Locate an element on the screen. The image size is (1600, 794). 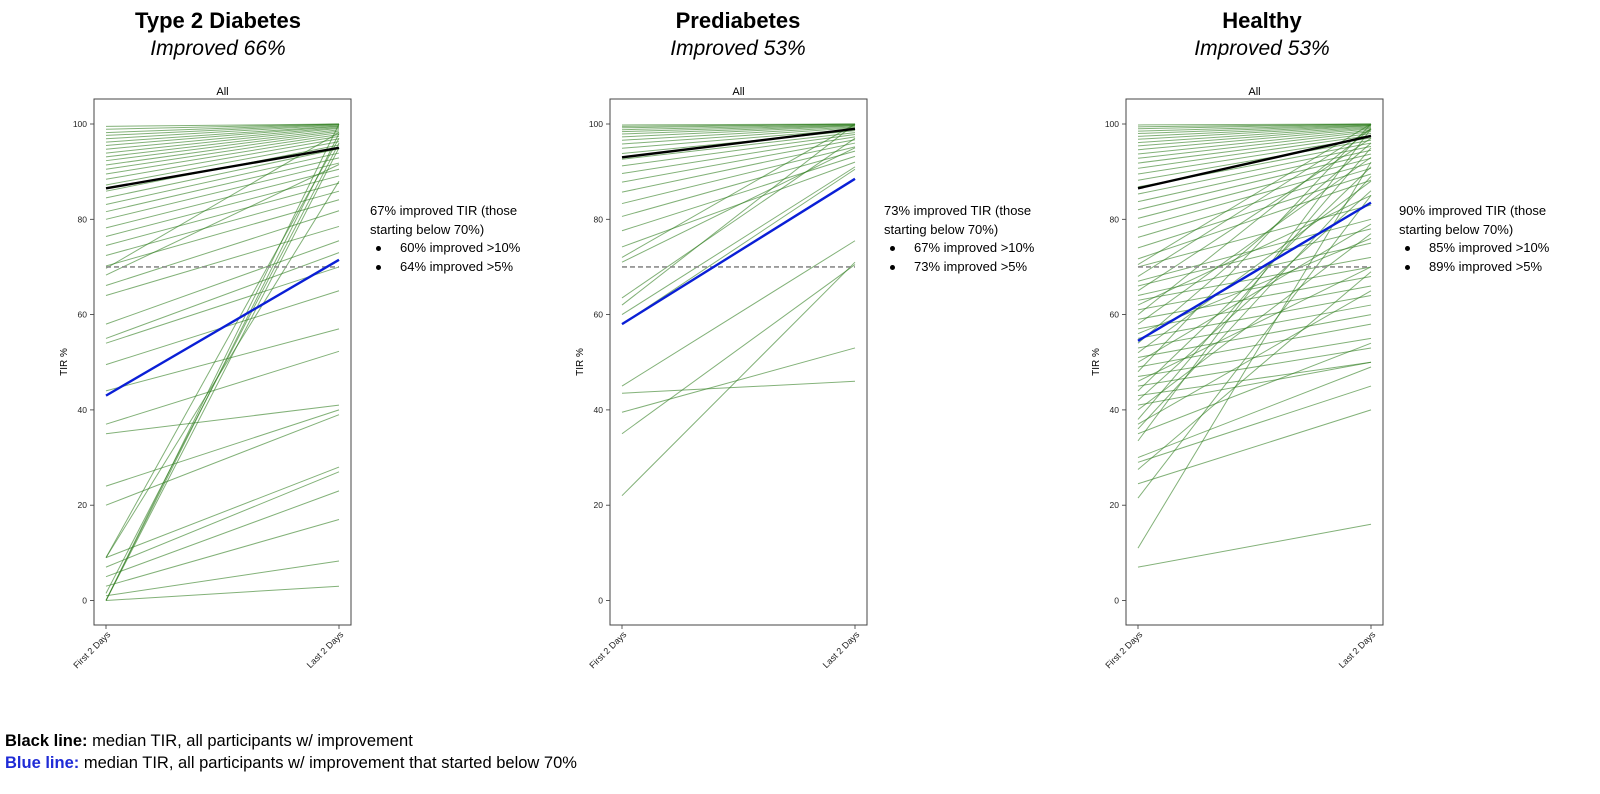
note-1-bullet-2: 64% improved >5% is located at coordinates (465, 267).